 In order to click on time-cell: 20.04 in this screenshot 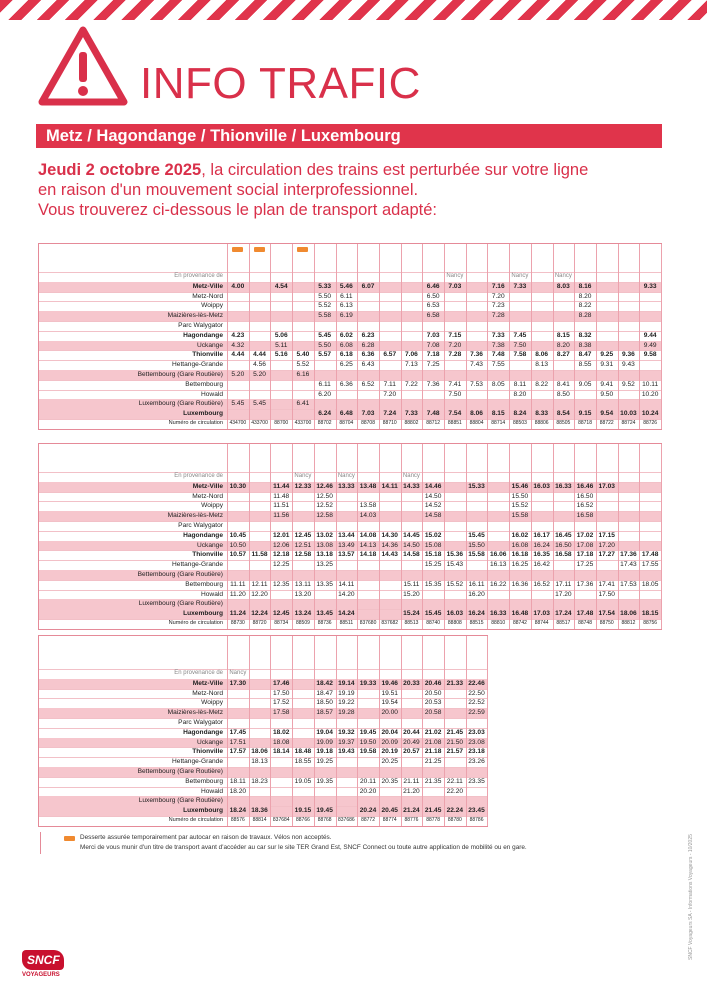, I will do `click(389, 732)`.